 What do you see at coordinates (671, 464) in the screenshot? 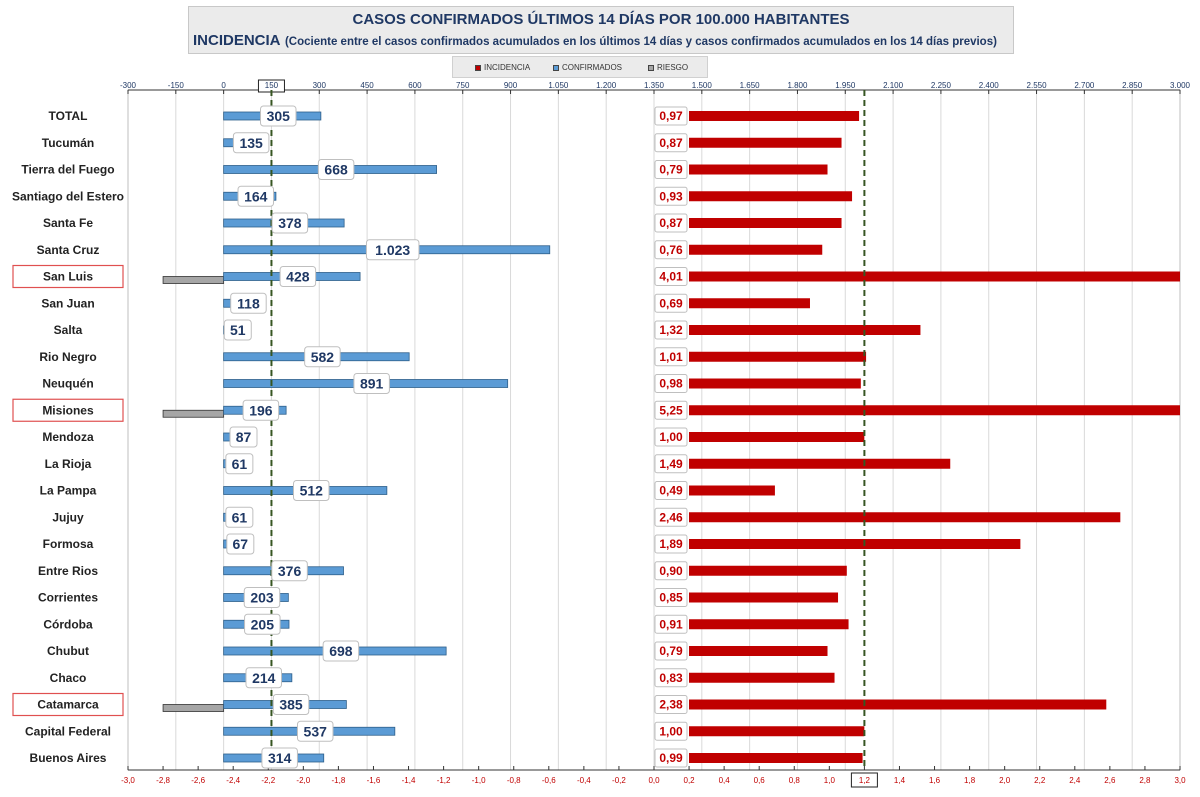
I see `incidencia-data-label: 1,49` at bounding box center [671, 464].